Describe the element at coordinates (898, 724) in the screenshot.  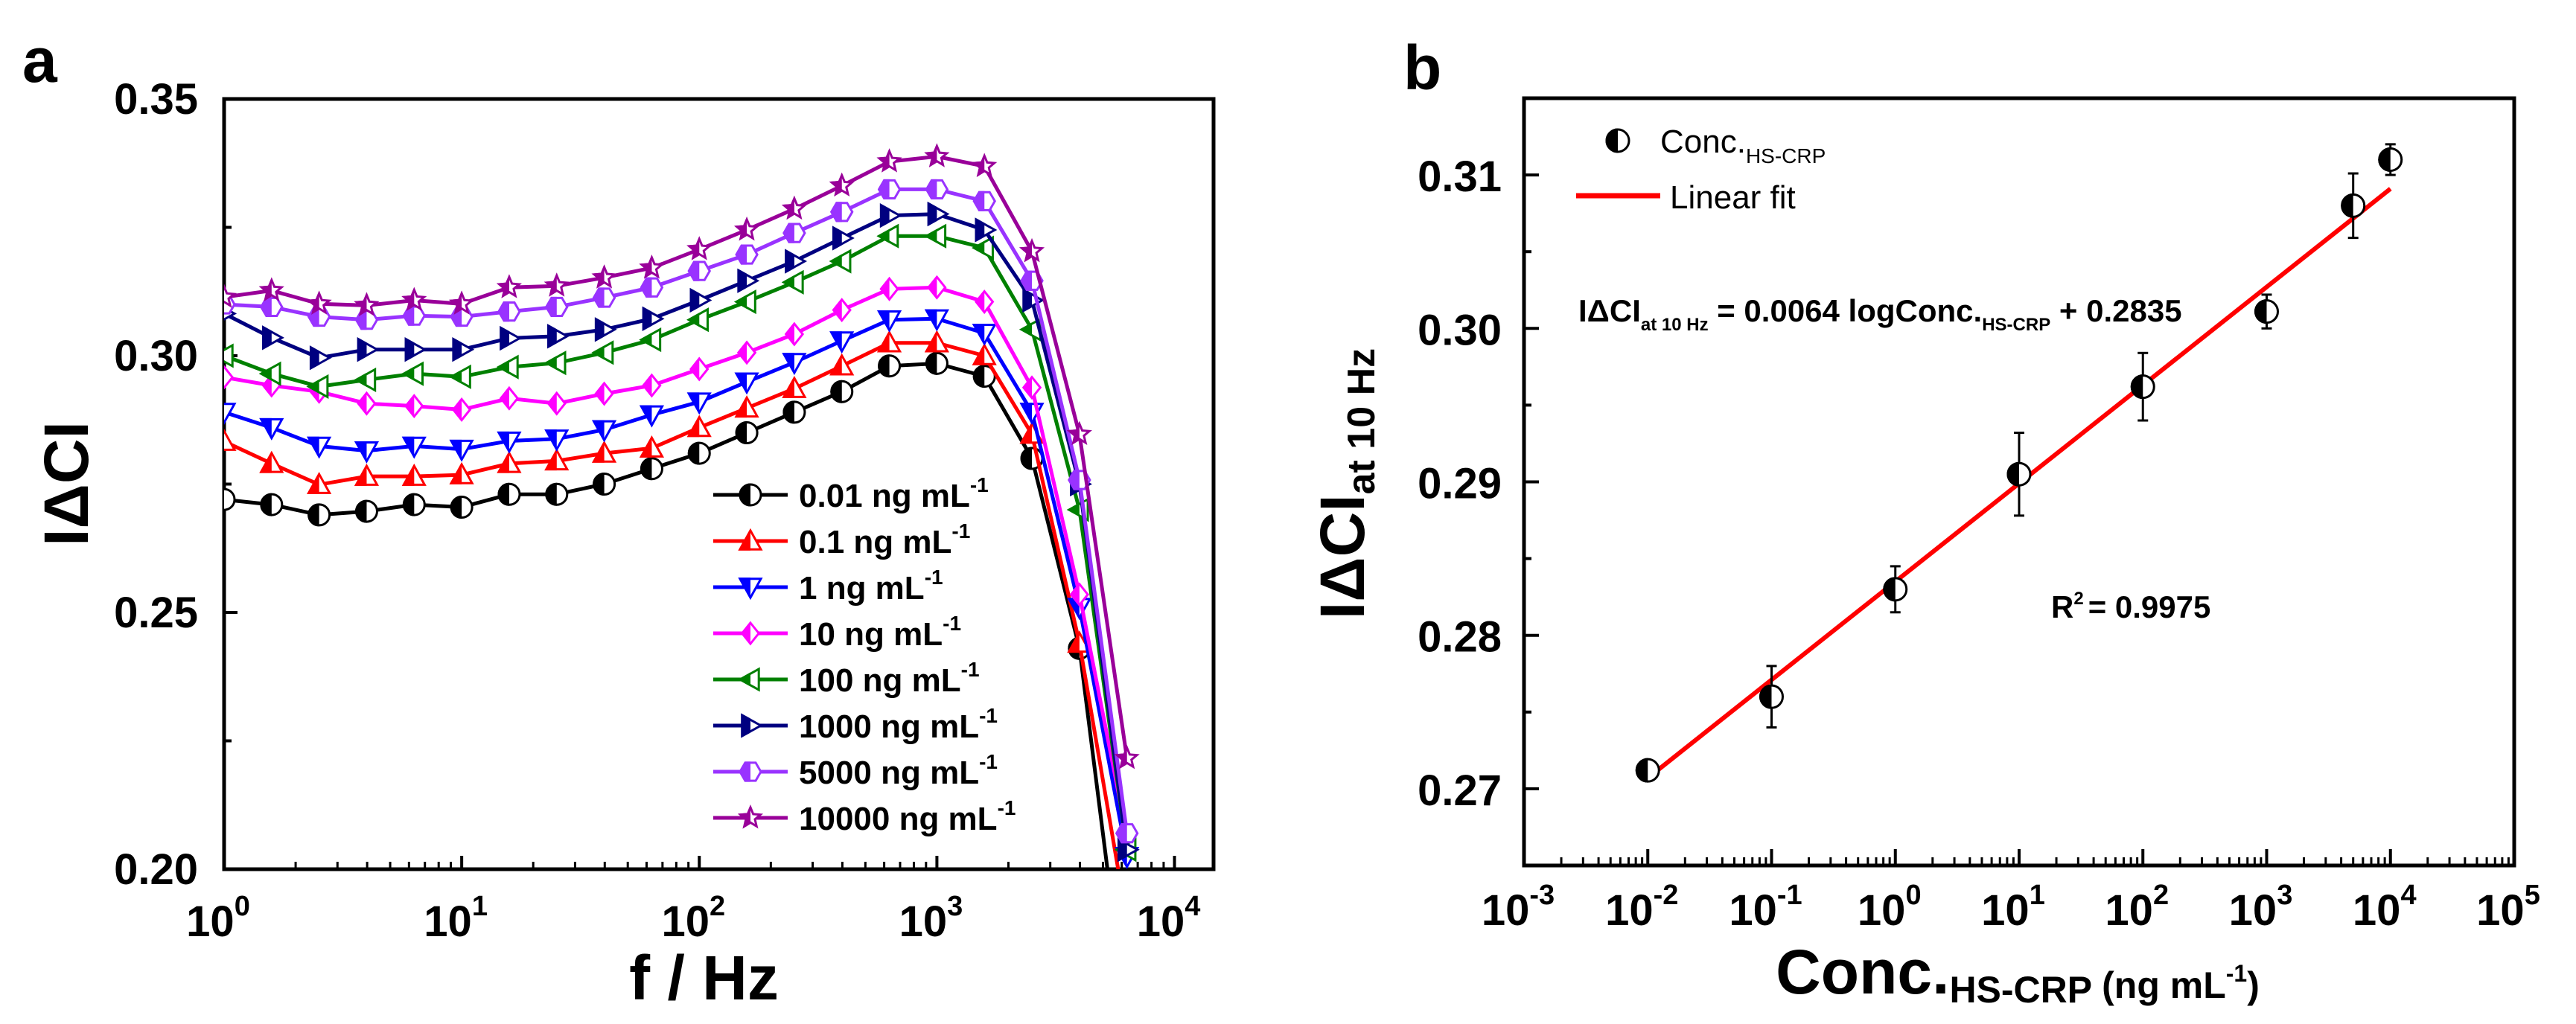
I see `legend-label: 1000 ng mL-1` at that location.